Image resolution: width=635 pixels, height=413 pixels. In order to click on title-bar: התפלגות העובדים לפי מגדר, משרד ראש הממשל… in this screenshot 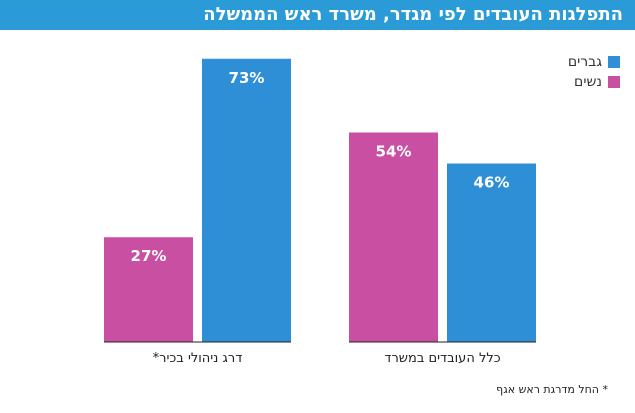, I will do `click(317, 15)`.